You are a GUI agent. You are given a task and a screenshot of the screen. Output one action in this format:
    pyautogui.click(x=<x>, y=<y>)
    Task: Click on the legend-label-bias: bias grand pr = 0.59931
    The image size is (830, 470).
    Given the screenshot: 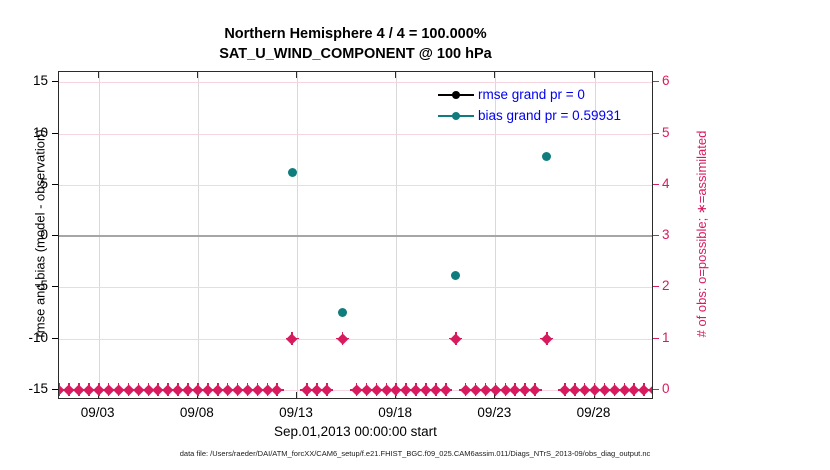 What is the action you would take?
    pyautogui.click(x=549, y=115)
    